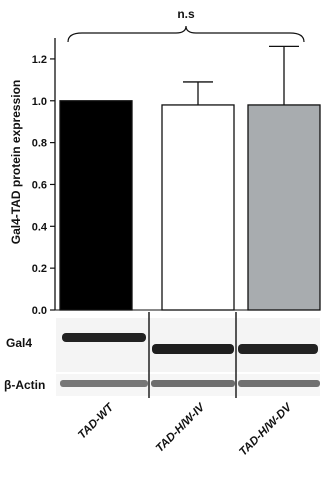 Image resolution: width=323 pixels, height=492 pixels. I want to click on y-axis-title: Gal4-TAD protein expression, so click(16, 162).